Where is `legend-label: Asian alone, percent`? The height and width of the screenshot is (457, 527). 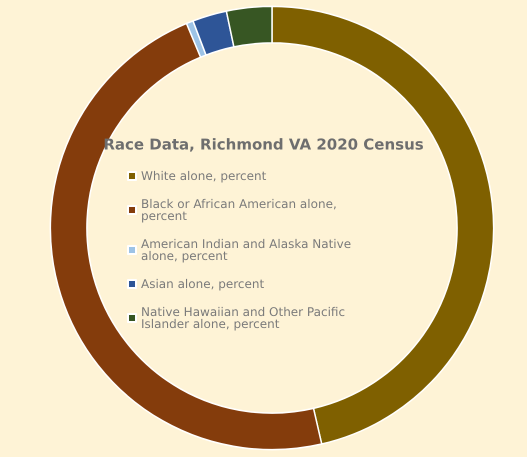 legend-label: Asian alone, percent is located at coordinates (202, 284).